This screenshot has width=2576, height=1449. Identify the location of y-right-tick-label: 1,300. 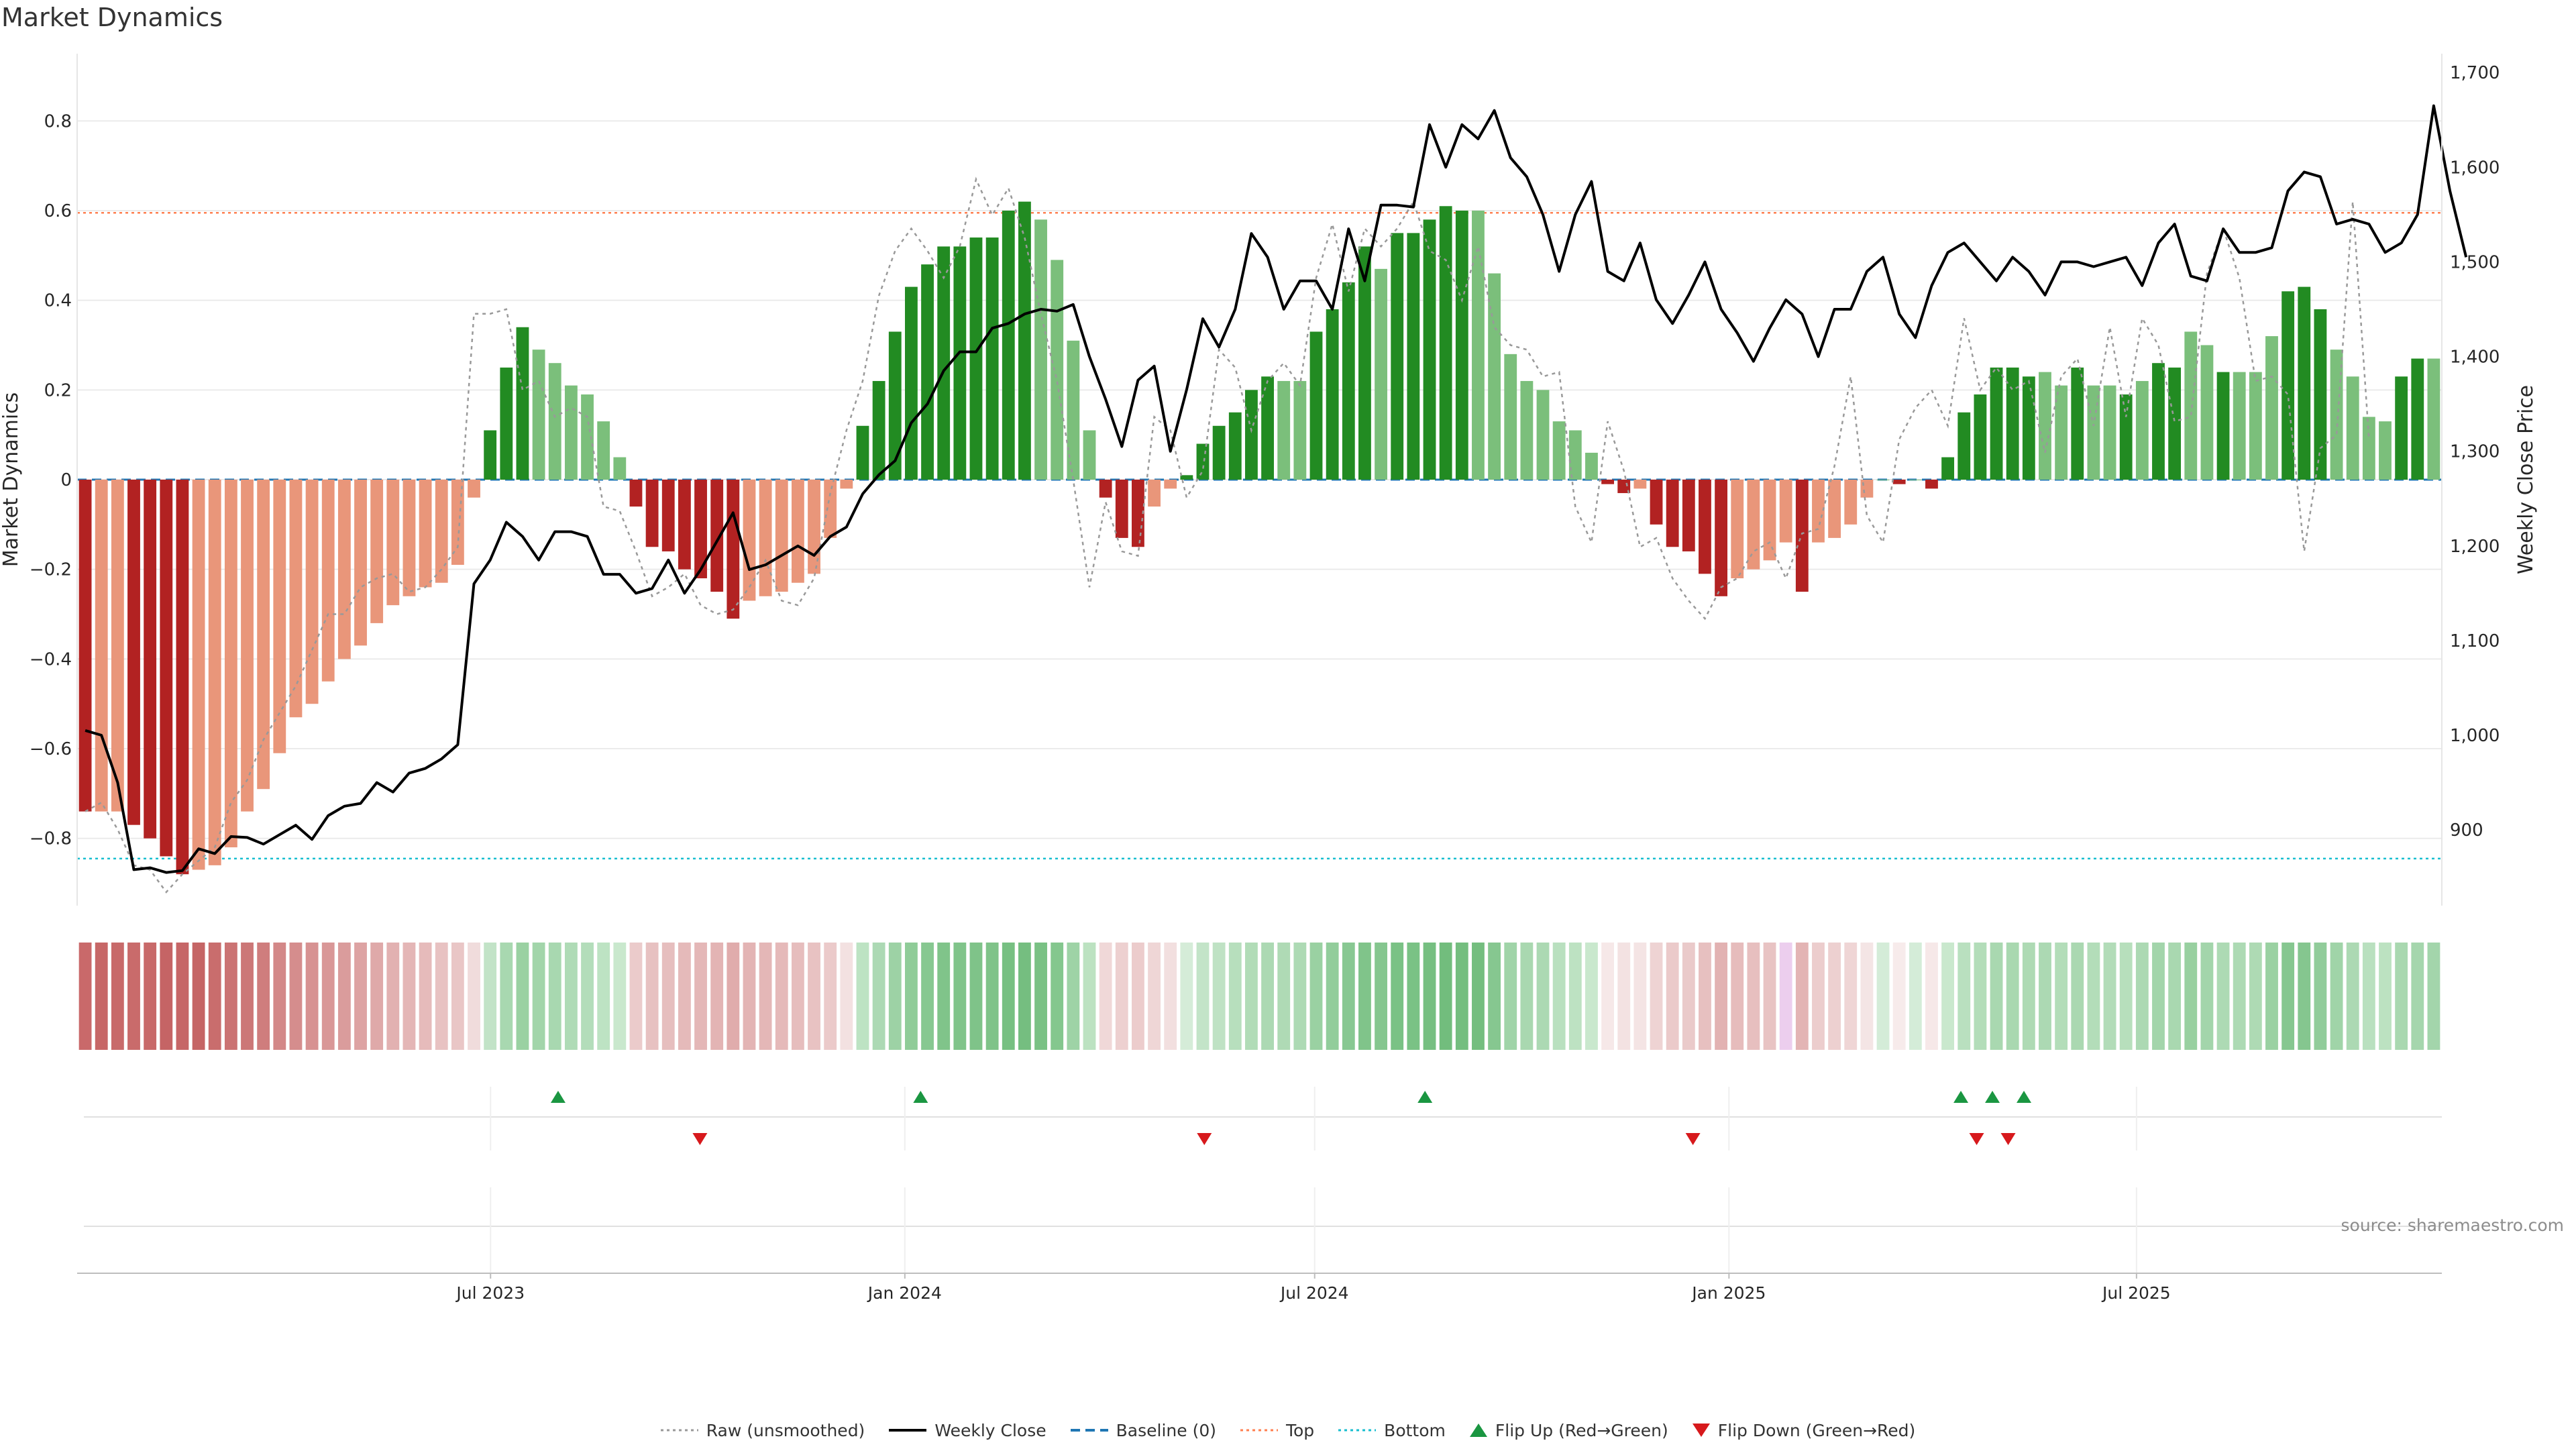
(2475, 452).